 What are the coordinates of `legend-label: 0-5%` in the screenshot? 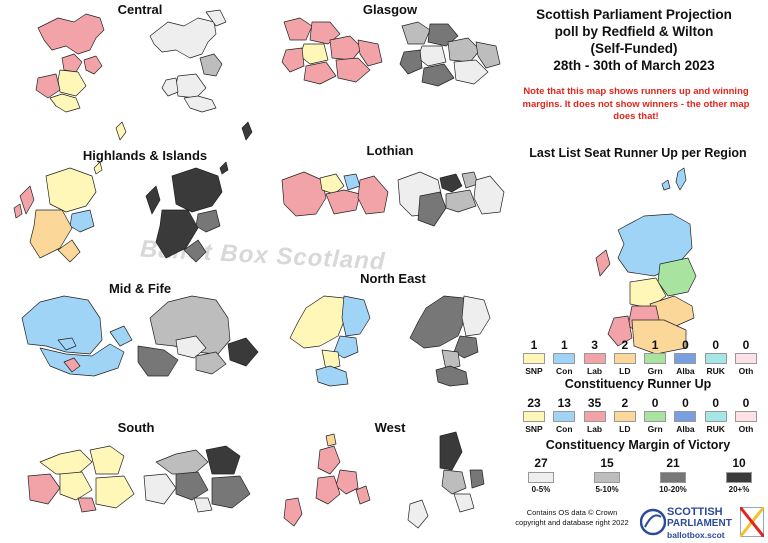 It's located at (541, 489).